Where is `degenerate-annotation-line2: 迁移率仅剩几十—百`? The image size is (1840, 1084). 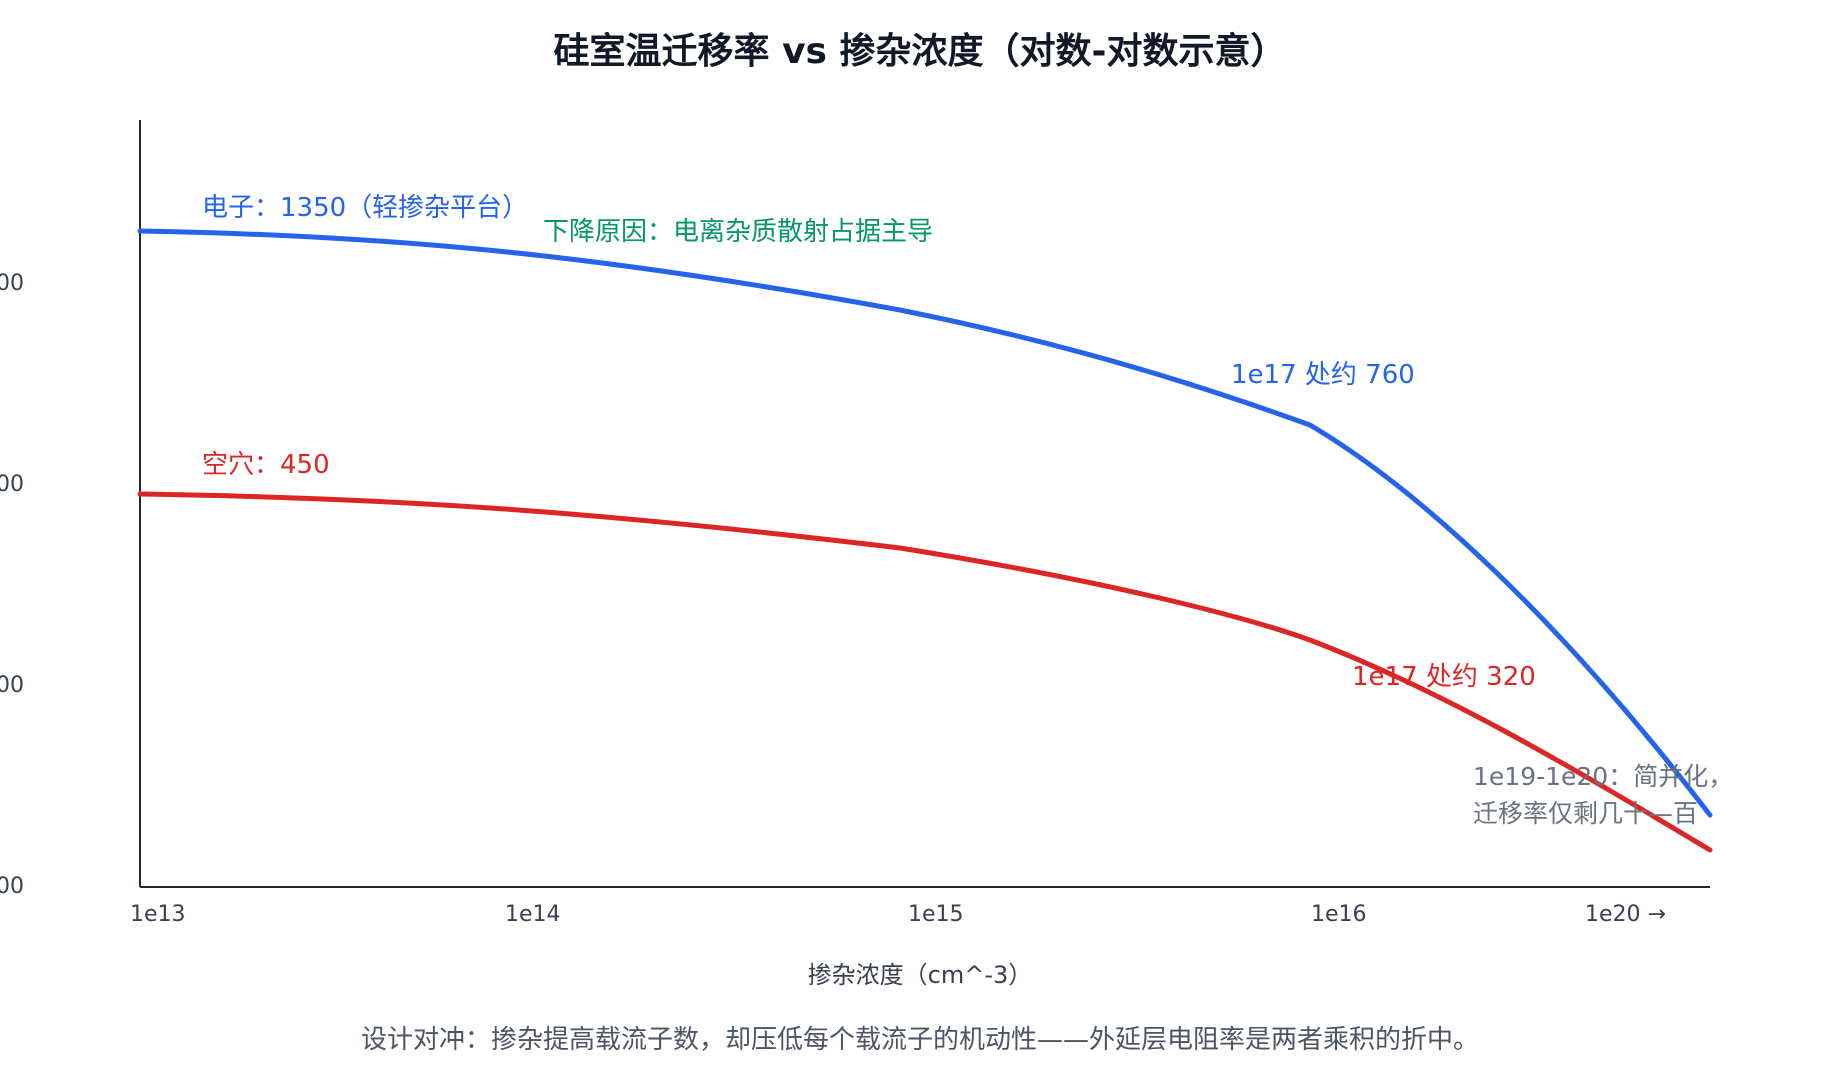 degenerate-annotation-line2: 迁移率仅剩几十—百 is located at coordinates (1585, 813).